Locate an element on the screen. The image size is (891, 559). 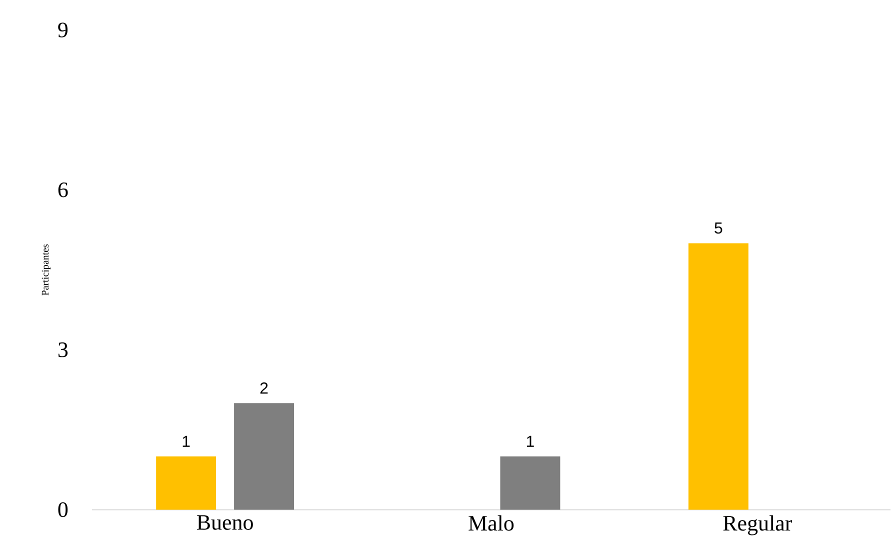
y-tick-label: 3 is located at coordinates (63, 350).